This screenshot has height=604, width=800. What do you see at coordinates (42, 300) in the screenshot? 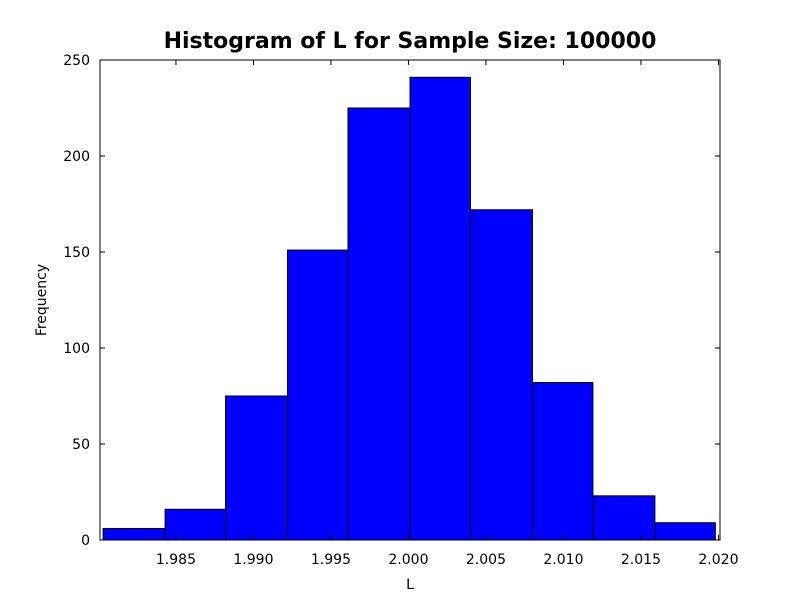
I see `y-axis-label: Frequency` at bounding box center [42, 300].